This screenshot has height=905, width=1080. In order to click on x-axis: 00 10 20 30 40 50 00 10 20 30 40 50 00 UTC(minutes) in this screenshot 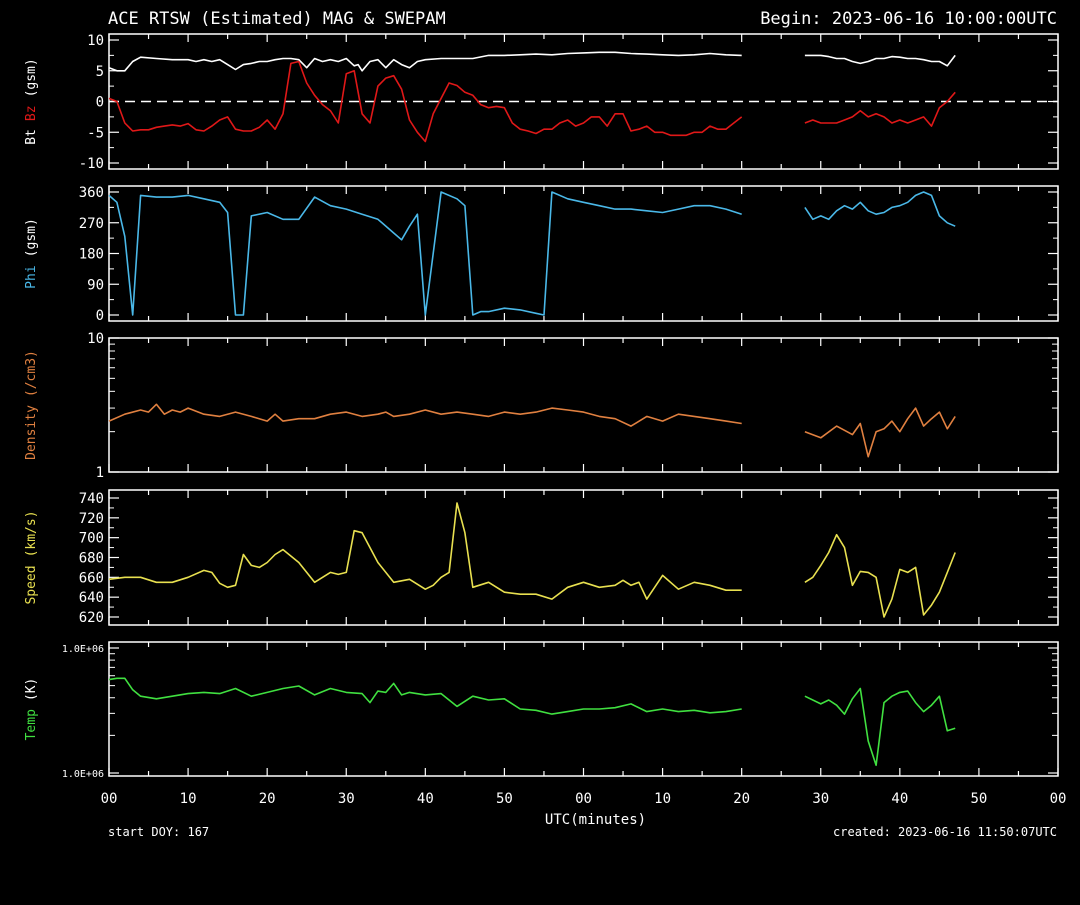, I will do `click(584, 809)`.